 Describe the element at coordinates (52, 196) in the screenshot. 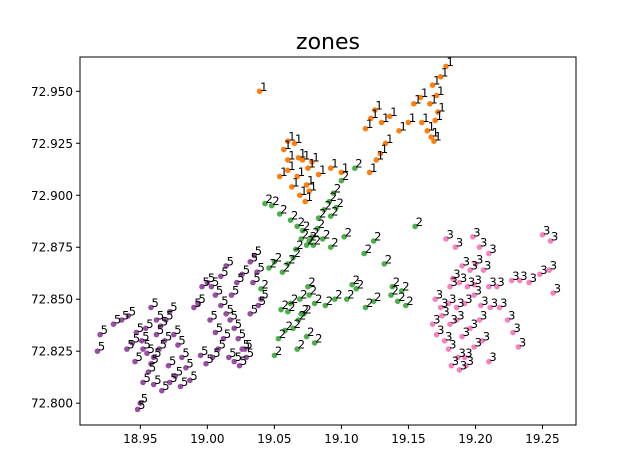

I see `y-tick-label: 72.900` at that location.